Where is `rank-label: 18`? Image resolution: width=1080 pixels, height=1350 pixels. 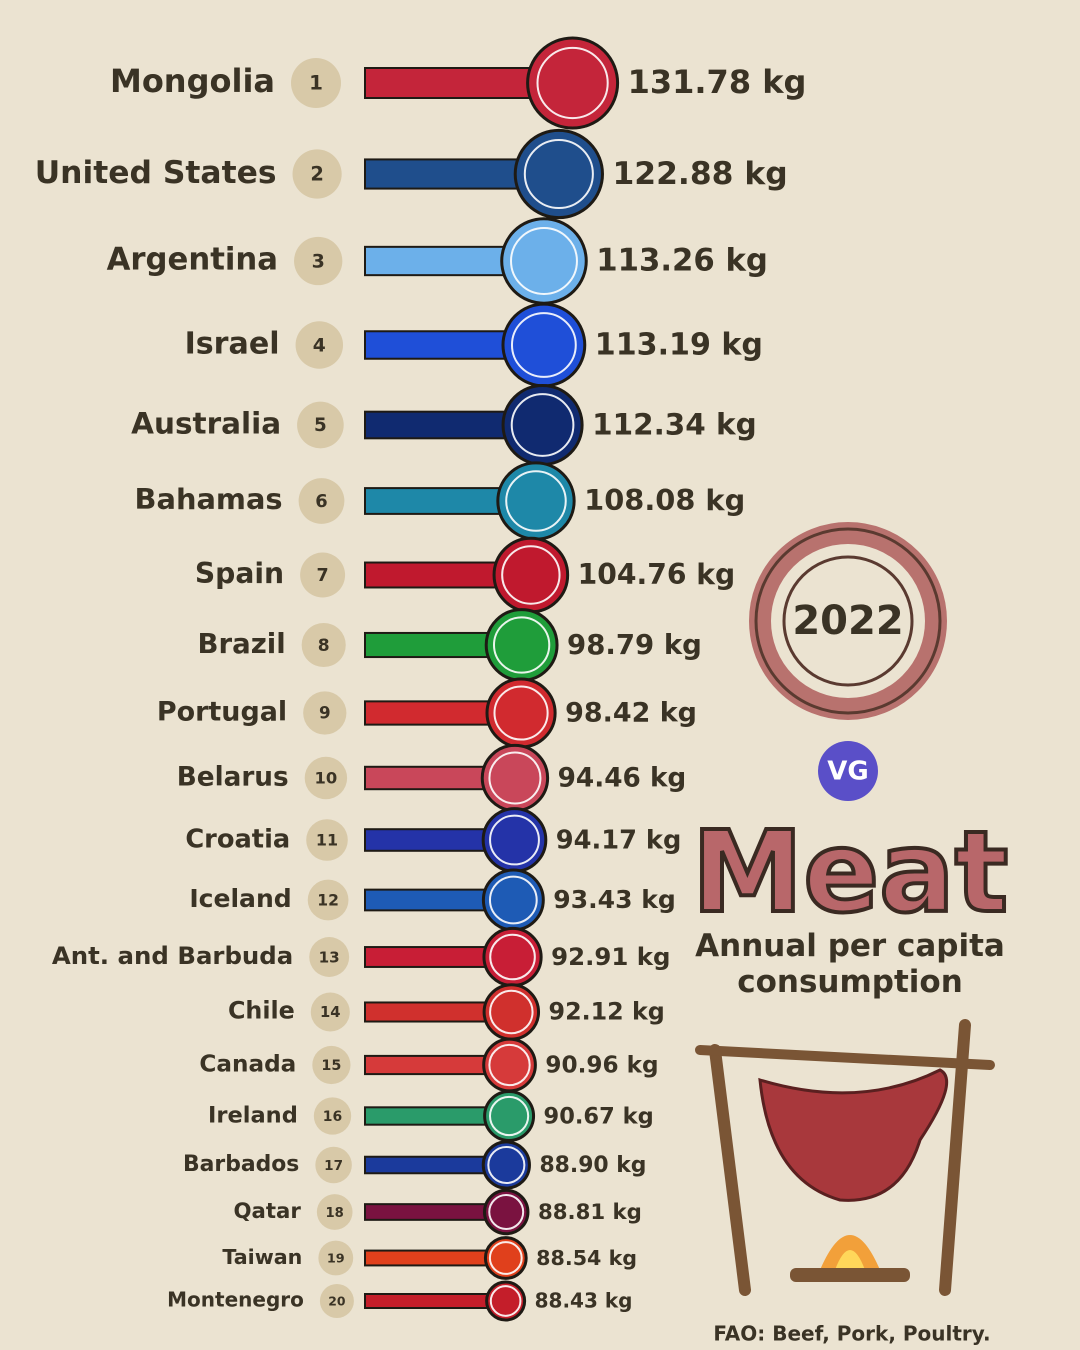 rank-label: 18 is located at coordinates (335, 1213).